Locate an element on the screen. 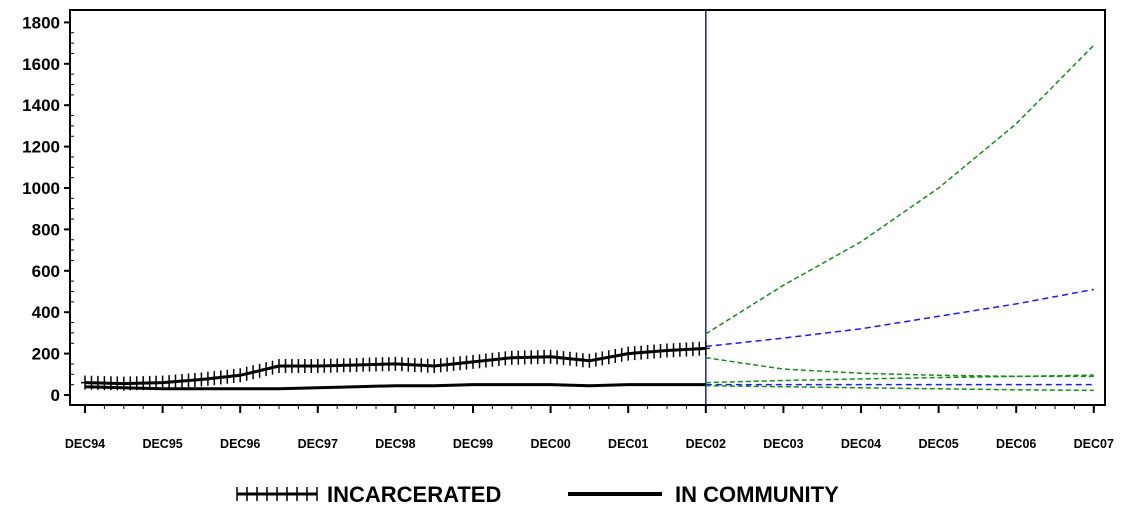 The width and height of the screenshot is (1130, 514). x-tick-label: DEC06 is located at coordinates (1016, 444).